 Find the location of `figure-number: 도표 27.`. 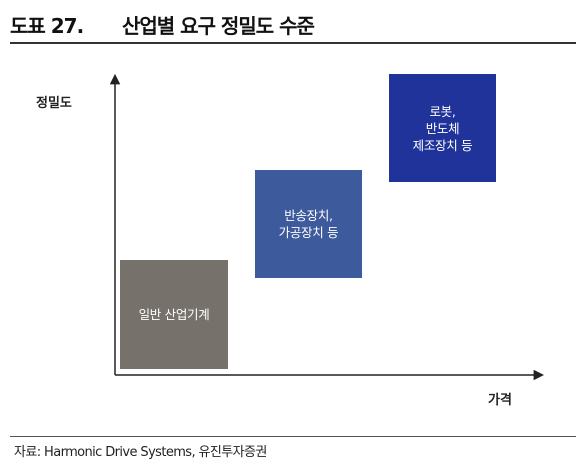

figure-number: 도표 27. is located at coordinates (47, 26).